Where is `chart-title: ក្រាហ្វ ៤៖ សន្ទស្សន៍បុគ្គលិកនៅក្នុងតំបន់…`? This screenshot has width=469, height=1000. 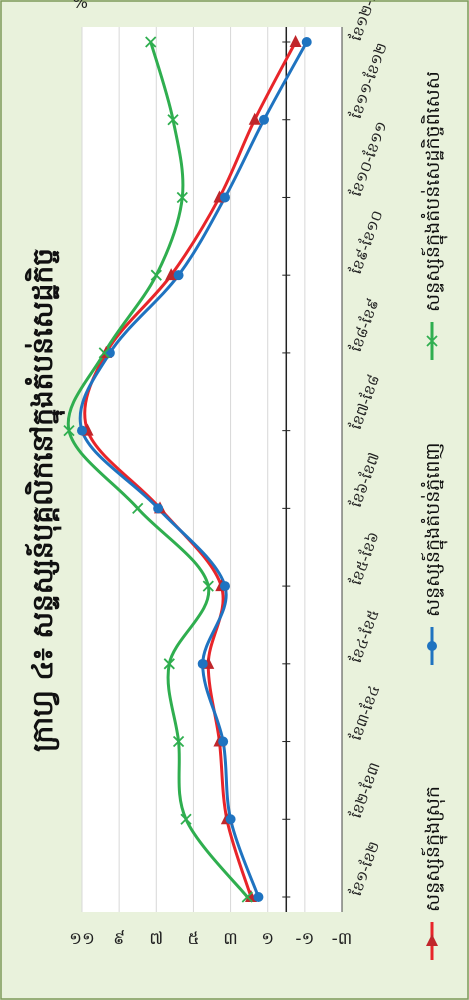 chart-title: ក្រាហ្វ ៤៖ សន្ទស្សន៍បុគ្គលិកនៅក្នុងតំបន់… is located at coordinates (44, 500).